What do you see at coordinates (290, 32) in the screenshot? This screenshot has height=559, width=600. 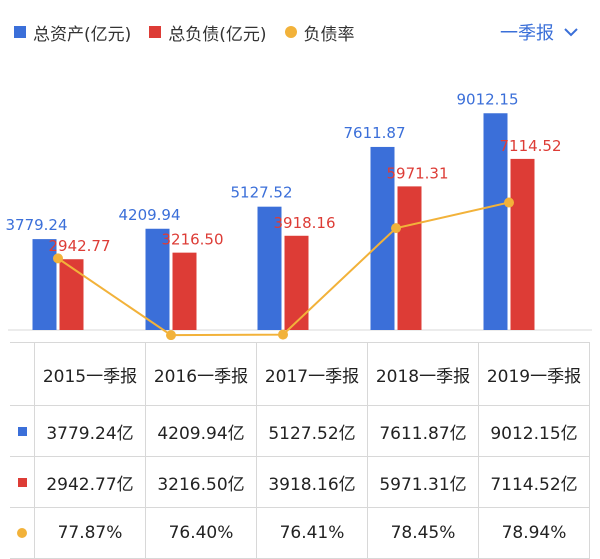 I see `ratio-swatch-icon` at bounding box center [290, 32].